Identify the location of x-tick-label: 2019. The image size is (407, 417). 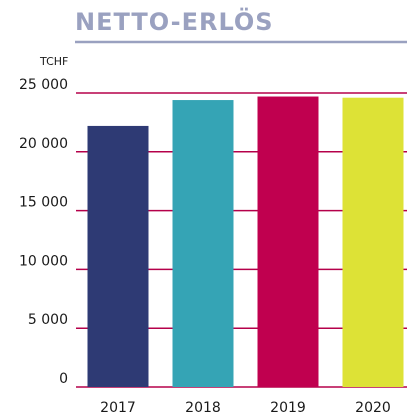
(288, 408).